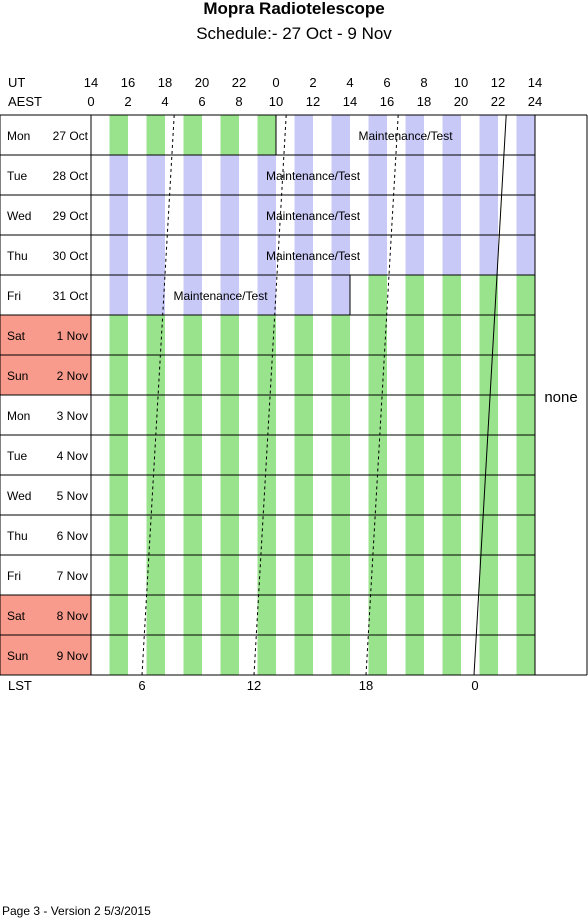 This screenshot has height=919, width=588. I want to click on date-label: 27 Oct, so click(71, 136).